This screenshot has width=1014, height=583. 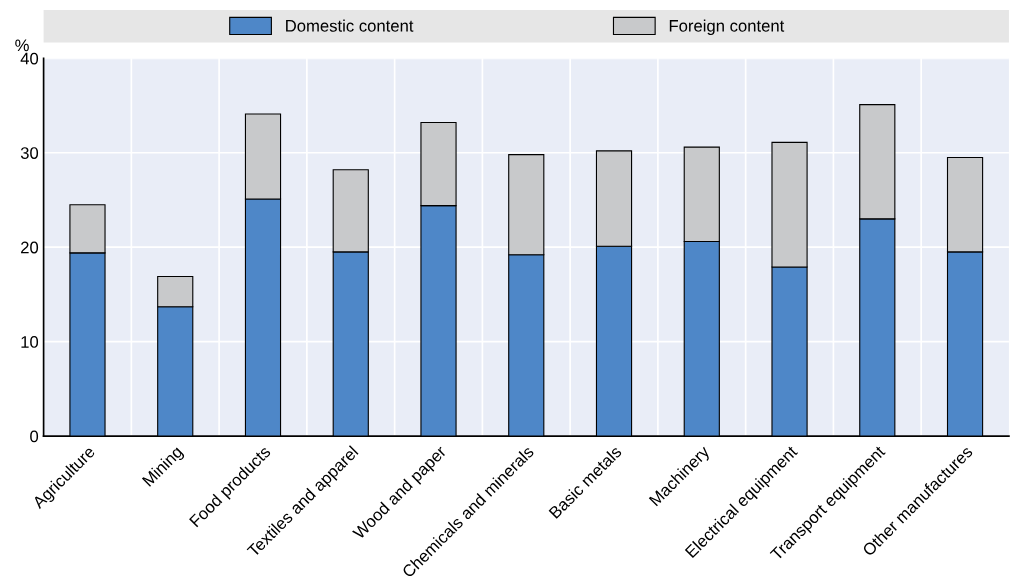 I want to click on legend-label: Domestic content, so click(x=350, y=25).